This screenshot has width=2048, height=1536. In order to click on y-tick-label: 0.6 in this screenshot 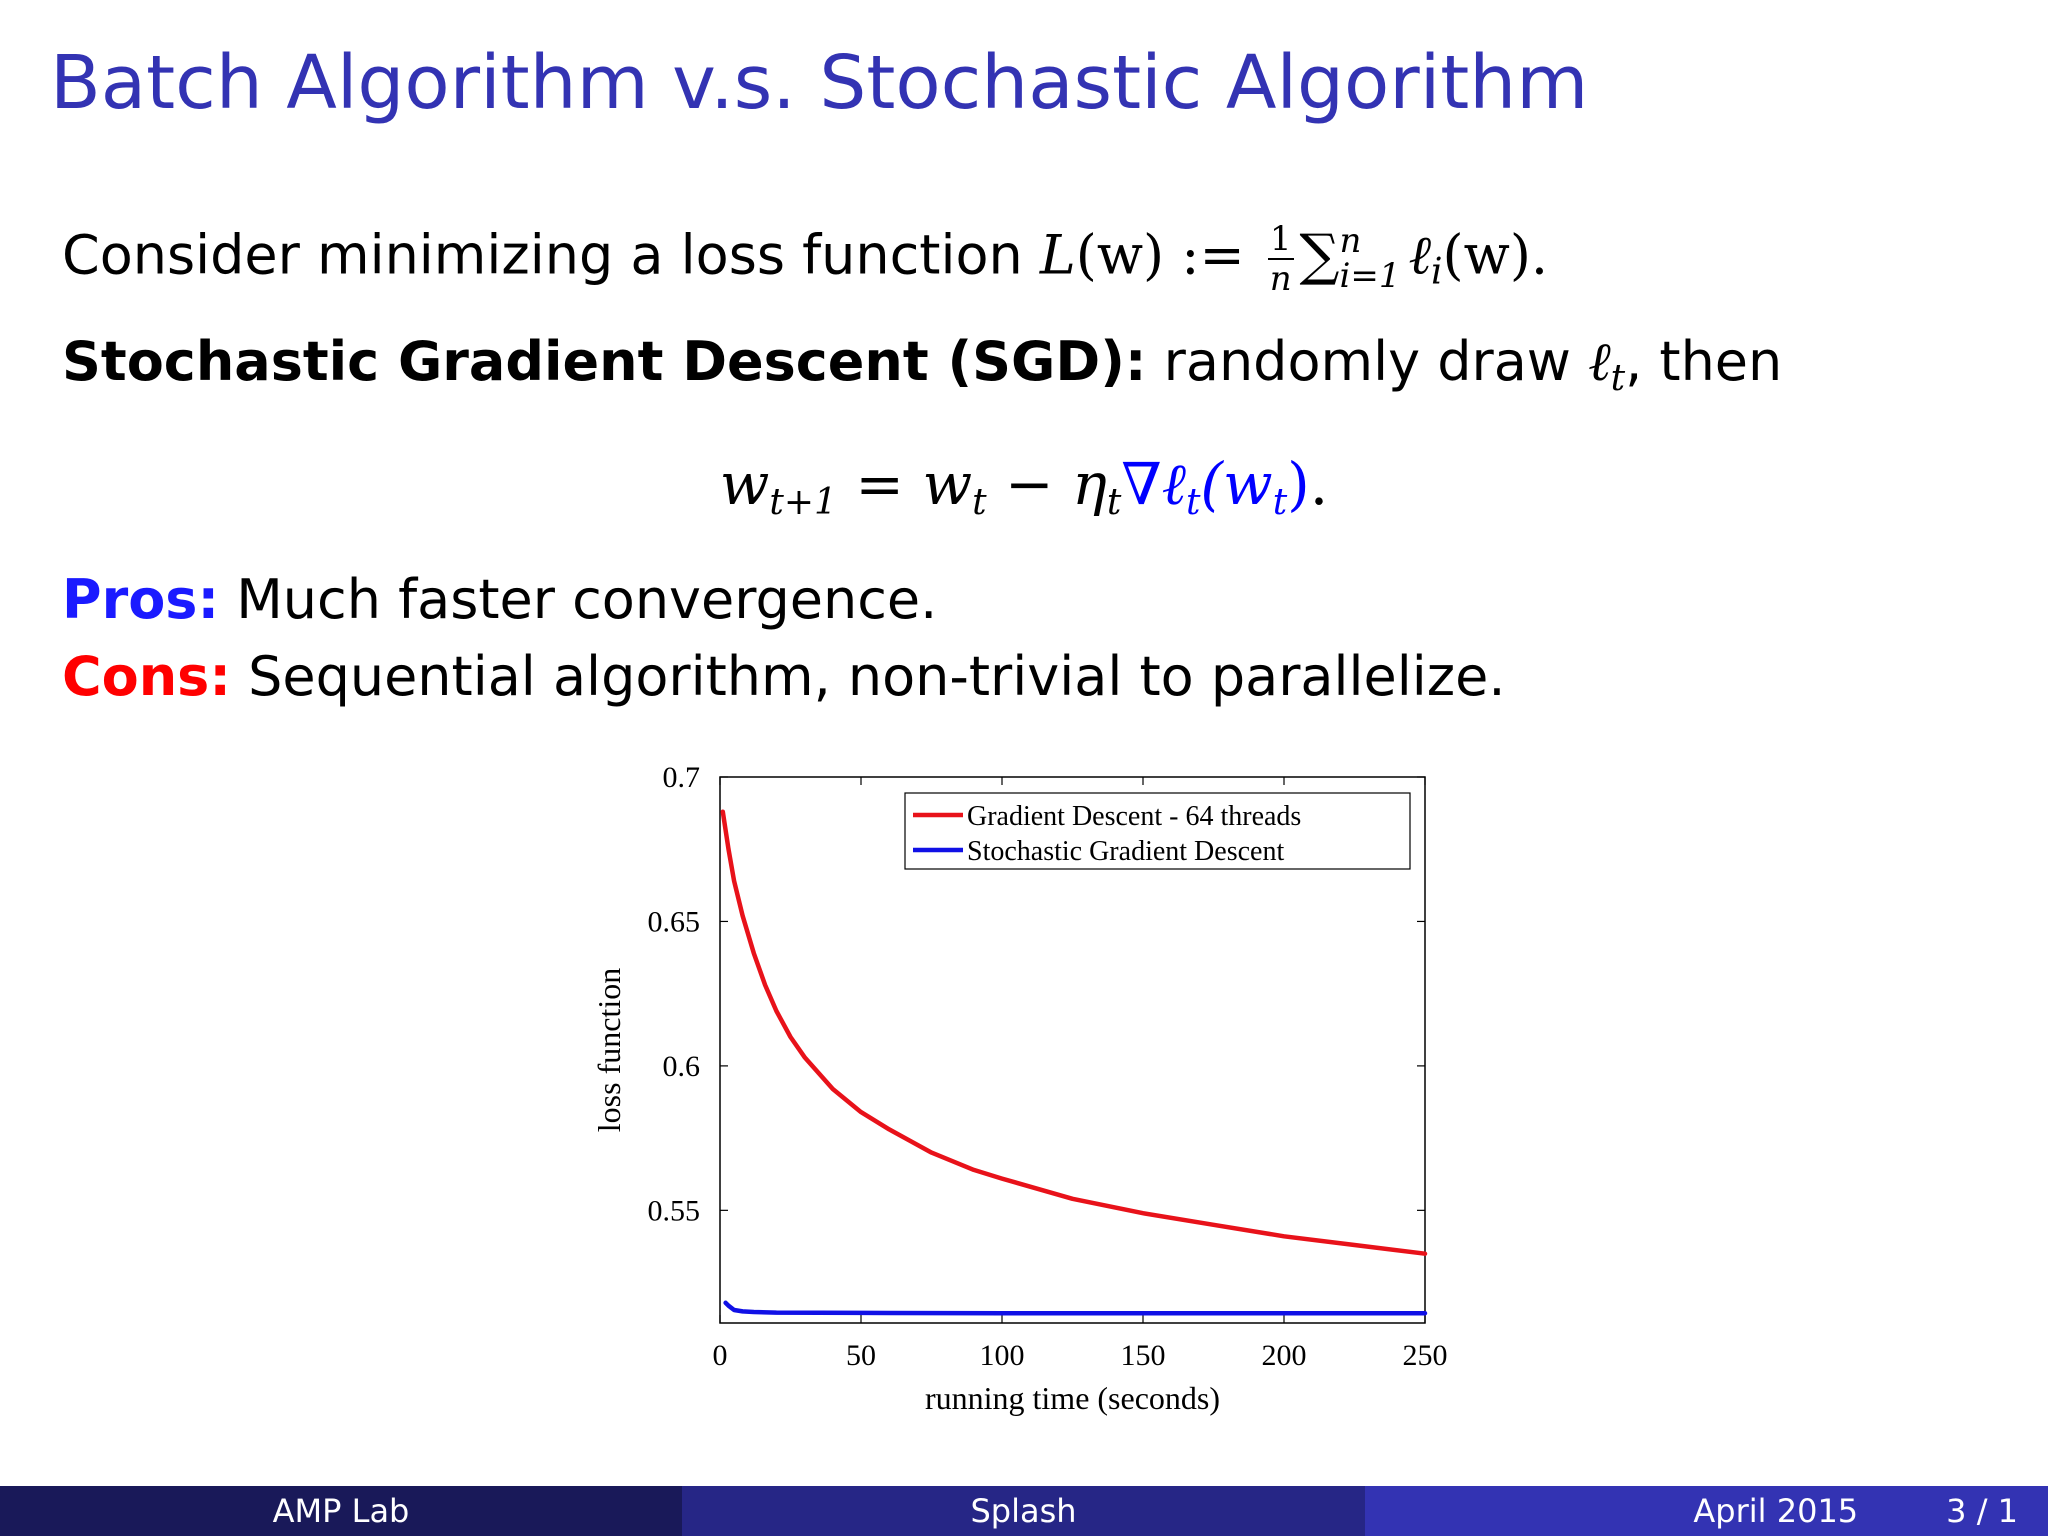, I will do `click(682, 1066)`.